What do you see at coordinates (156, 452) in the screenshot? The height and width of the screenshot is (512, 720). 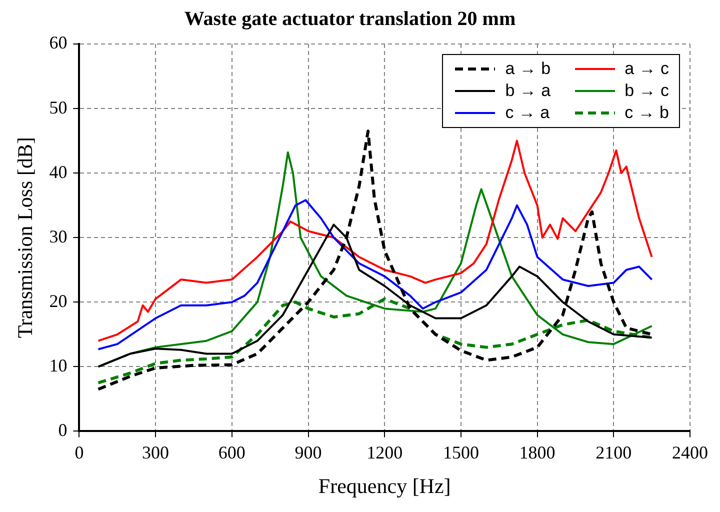 I see `x-tick-label: 300` at bounding box center [156, 452].